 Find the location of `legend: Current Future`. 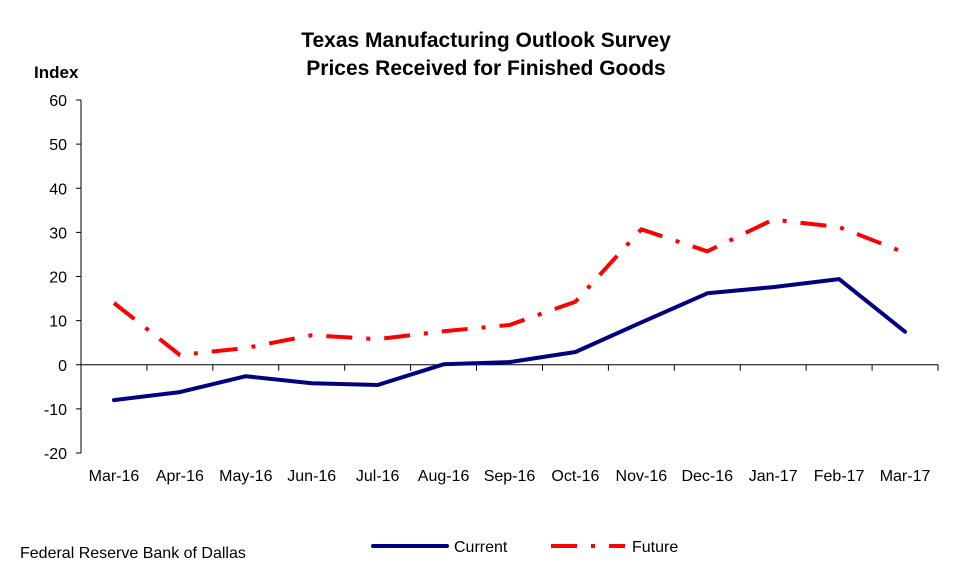

legend: Current Future is located at coordinates (524, 547).